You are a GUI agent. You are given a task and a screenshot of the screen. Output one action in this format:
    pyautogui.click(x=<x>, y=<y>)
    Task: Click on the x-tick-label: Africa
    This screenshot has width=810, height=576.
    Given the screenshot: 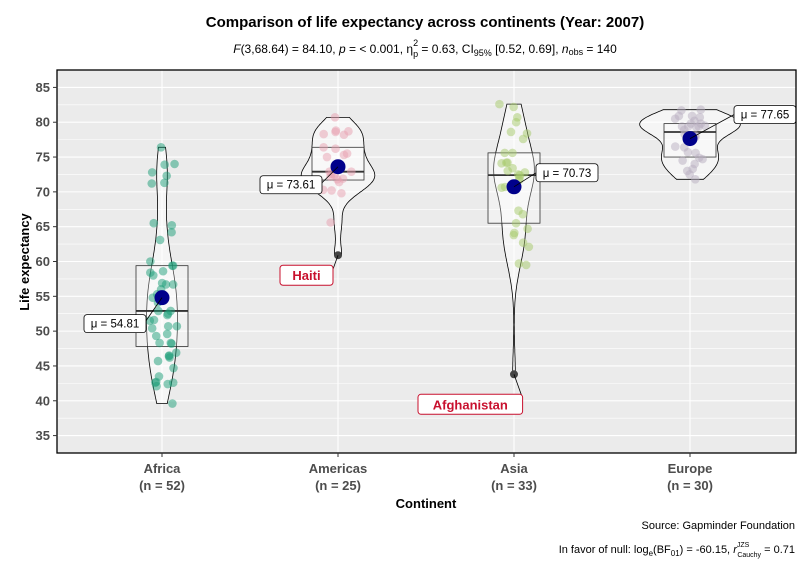 What is the action you would take?
    pyautogui.click(x=163, y=468)
    